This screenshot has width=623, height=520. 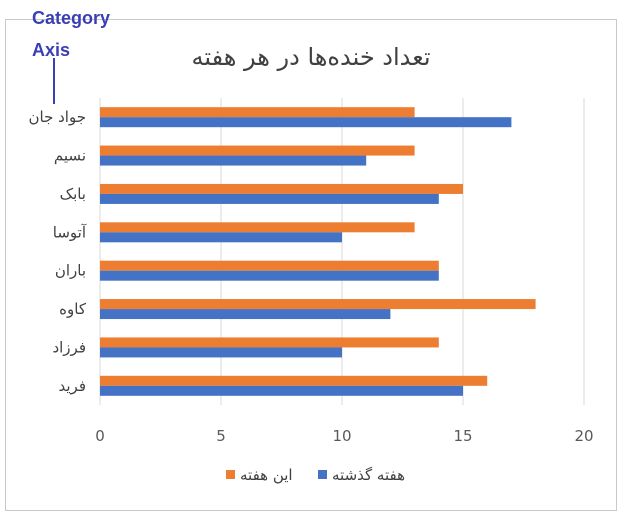 What do you see at coordinates (70, 232) in the screenshot?
I see `category-label: آتوسا` at bounding box center [70, 232].